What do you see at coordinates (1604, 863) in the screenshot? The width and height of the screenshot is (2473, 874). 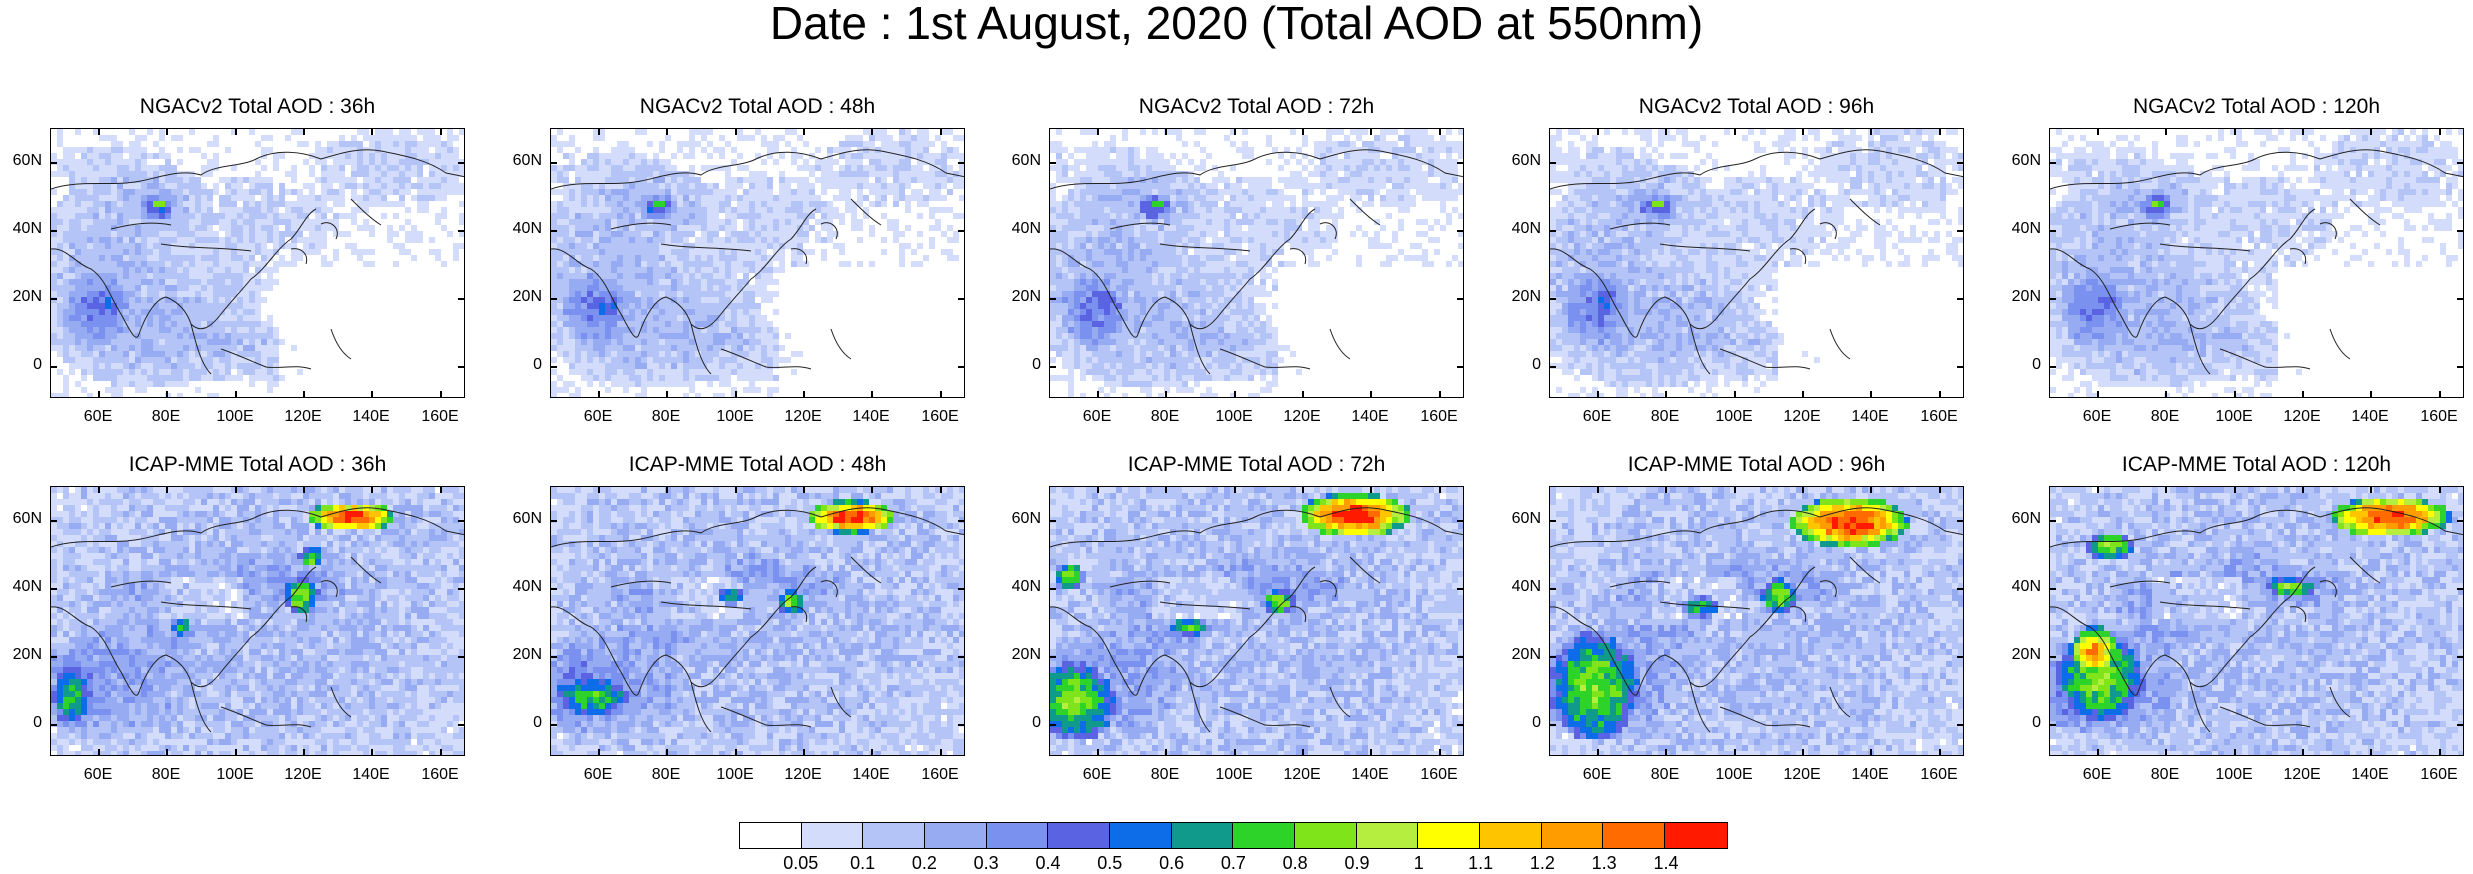 I see `colorbar-label: 1.3` at bounding box center [1604, 863].